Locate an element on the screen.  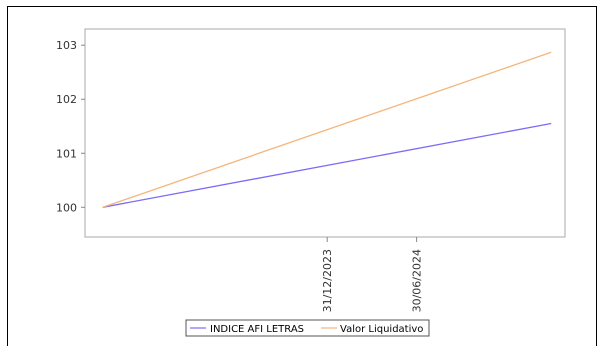
y-tick-label: 103 is located at coordinates (66, 45).